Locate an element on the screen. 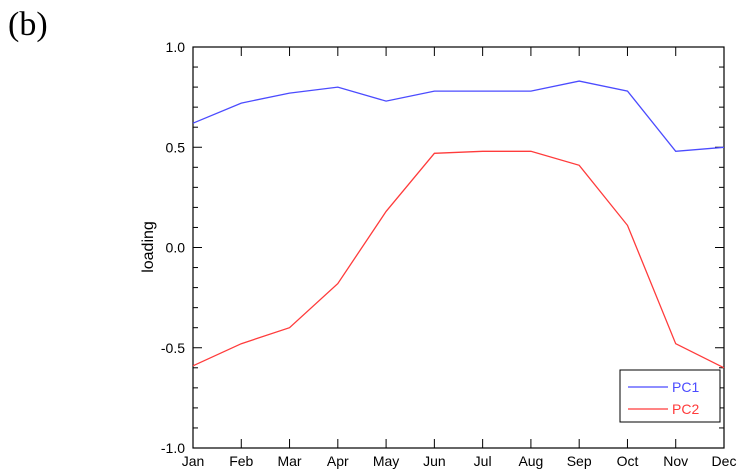 The height and width of the screenshot is (475, 741). panel-label: (b) is located at coordinates (28, 24).